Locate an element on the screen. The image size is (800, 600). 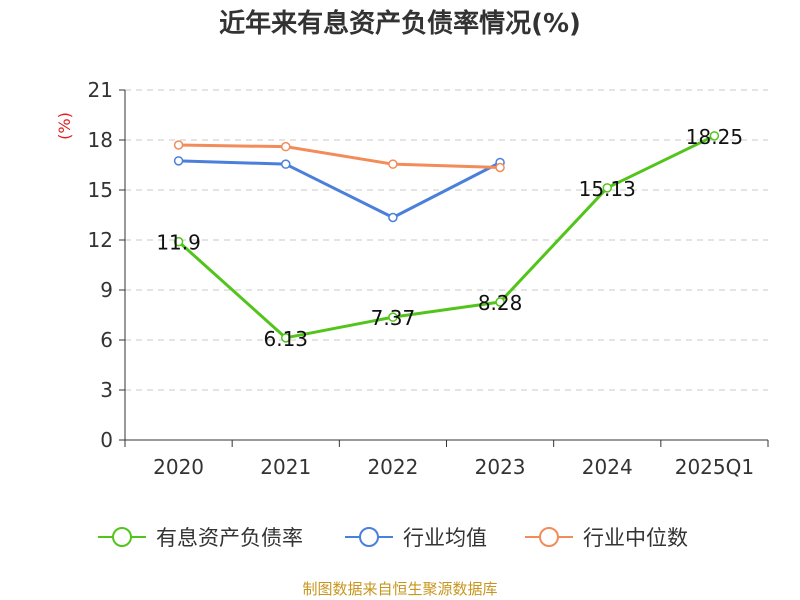
x-tick-label: 2023 is located at coordinates (500, 467).